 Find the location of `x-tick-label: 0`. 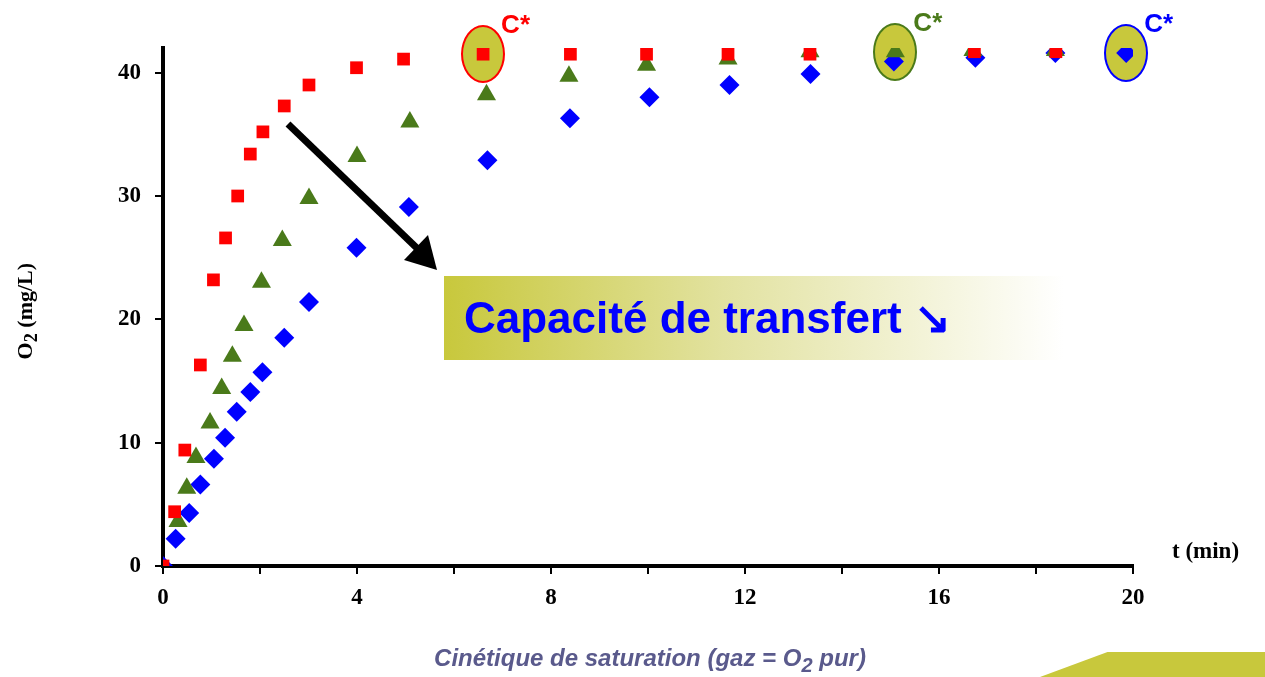

x-tick-label: 0 is located at coordinates (163, 596).